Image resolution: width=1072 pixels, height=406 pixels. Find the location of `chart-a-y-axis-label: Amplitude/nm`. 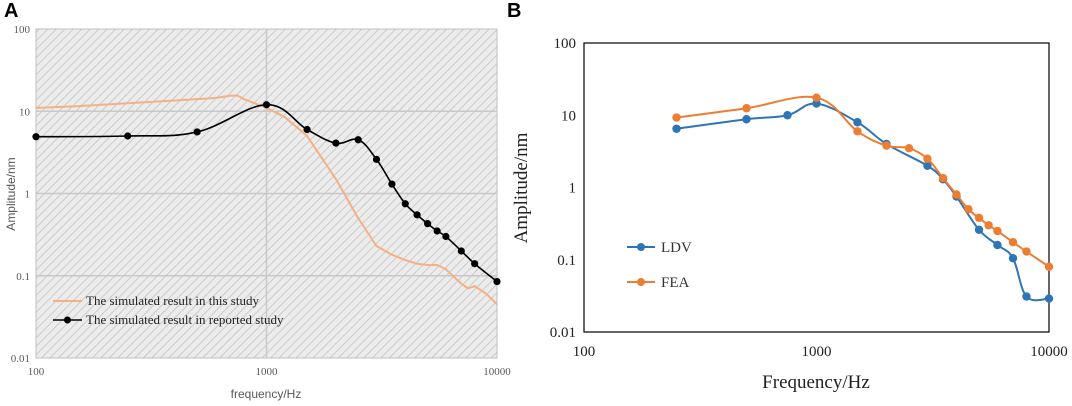

chart-a-y-axis-label: Amplitude/nm is located at coordinates (11, 193).